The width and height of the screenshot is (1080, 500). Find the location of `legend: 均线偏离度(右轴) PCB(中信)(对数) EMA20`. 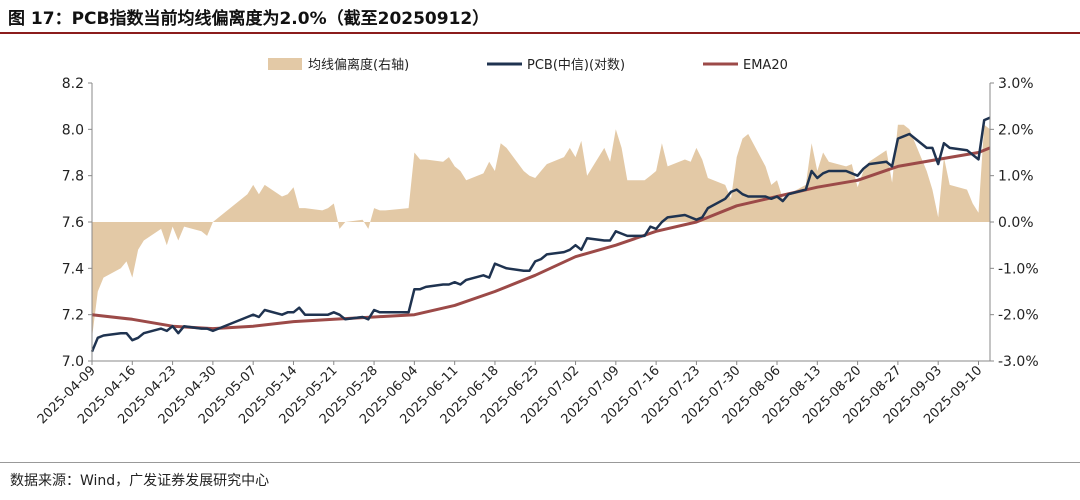

legend: 均线偏离度(右轴) PCB(中信)(对数) EMA20 is located at coordinates (528, 65).